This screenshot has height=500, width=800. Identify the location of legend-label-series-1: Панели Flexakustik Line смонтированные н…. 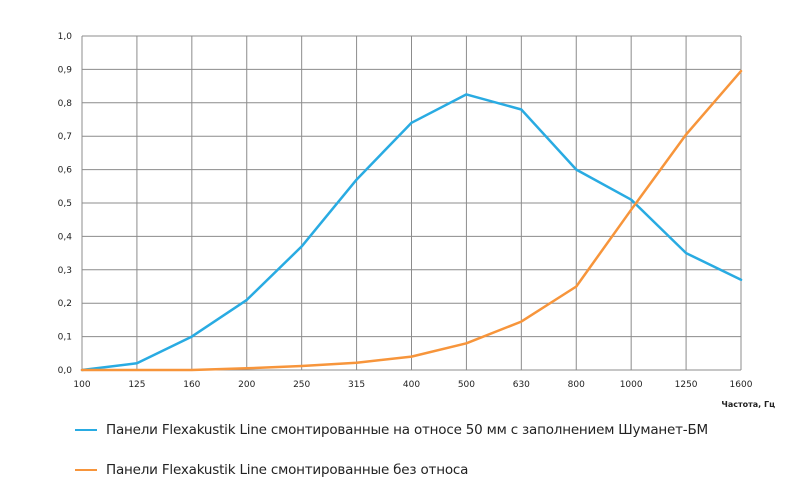
(407, 430).